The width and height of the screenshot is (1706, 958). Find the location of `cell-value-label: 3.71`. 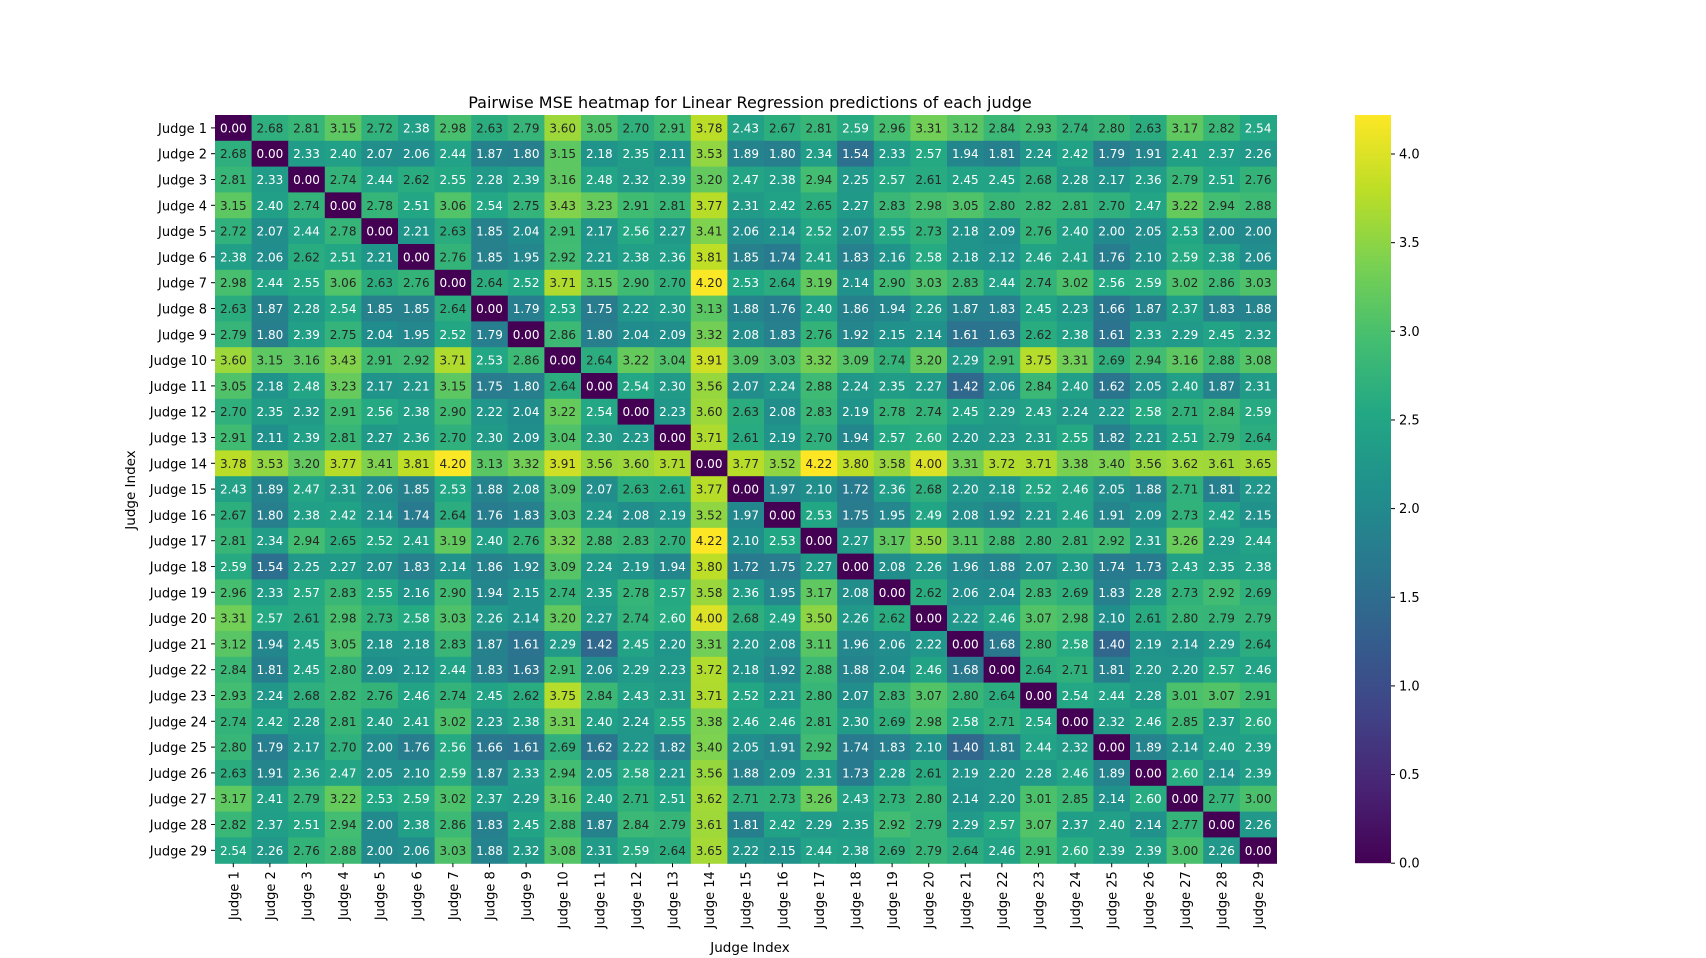

cell-value-label: 3.71 is located at coordinates (672, 464).